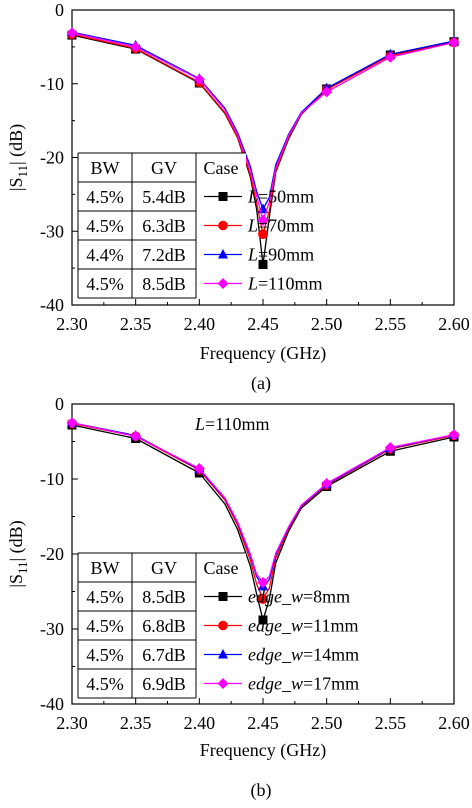  I want to click on figure-caption: (a), so click(261, 383).